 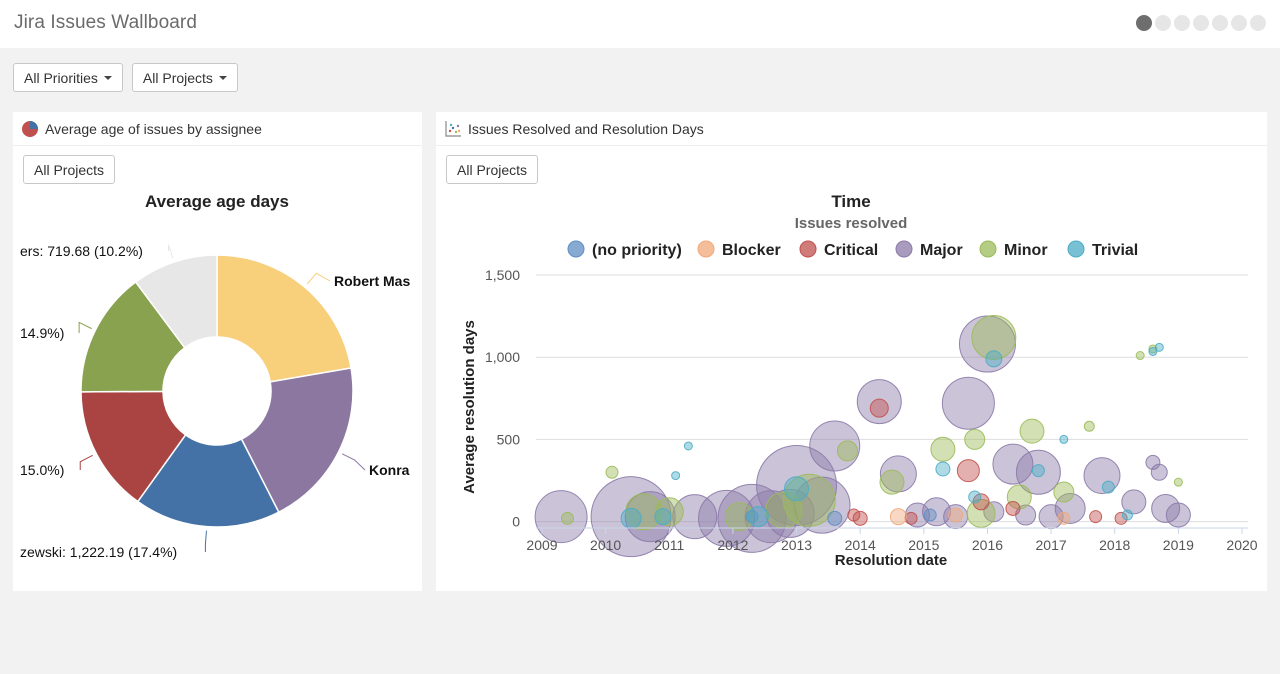 What do you see at coordinates (751, 250) in the screenshot?
I see `legend-item: Blocker` at bounding box center [751, 250].